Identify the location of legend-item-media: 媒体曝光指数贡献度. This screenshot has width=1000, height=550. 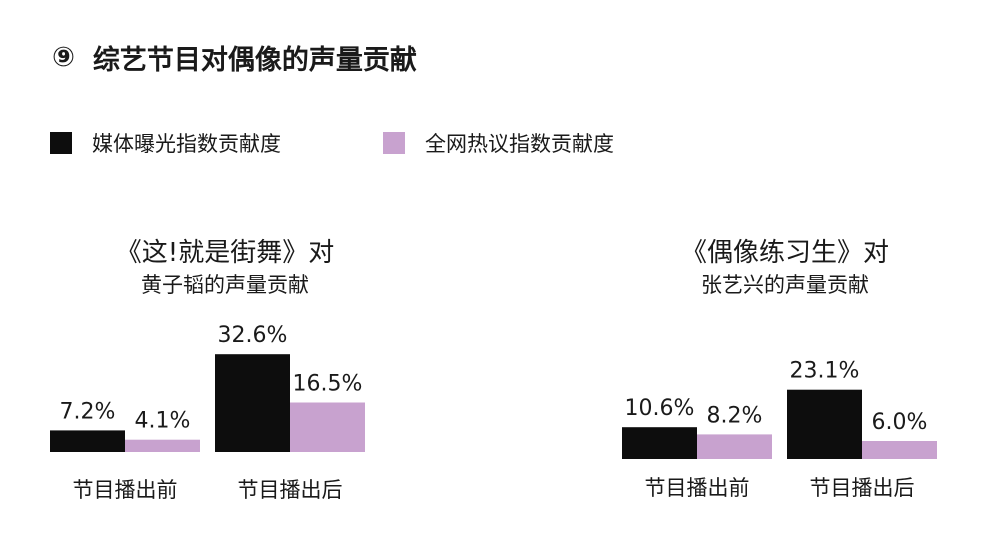
(165, 143).